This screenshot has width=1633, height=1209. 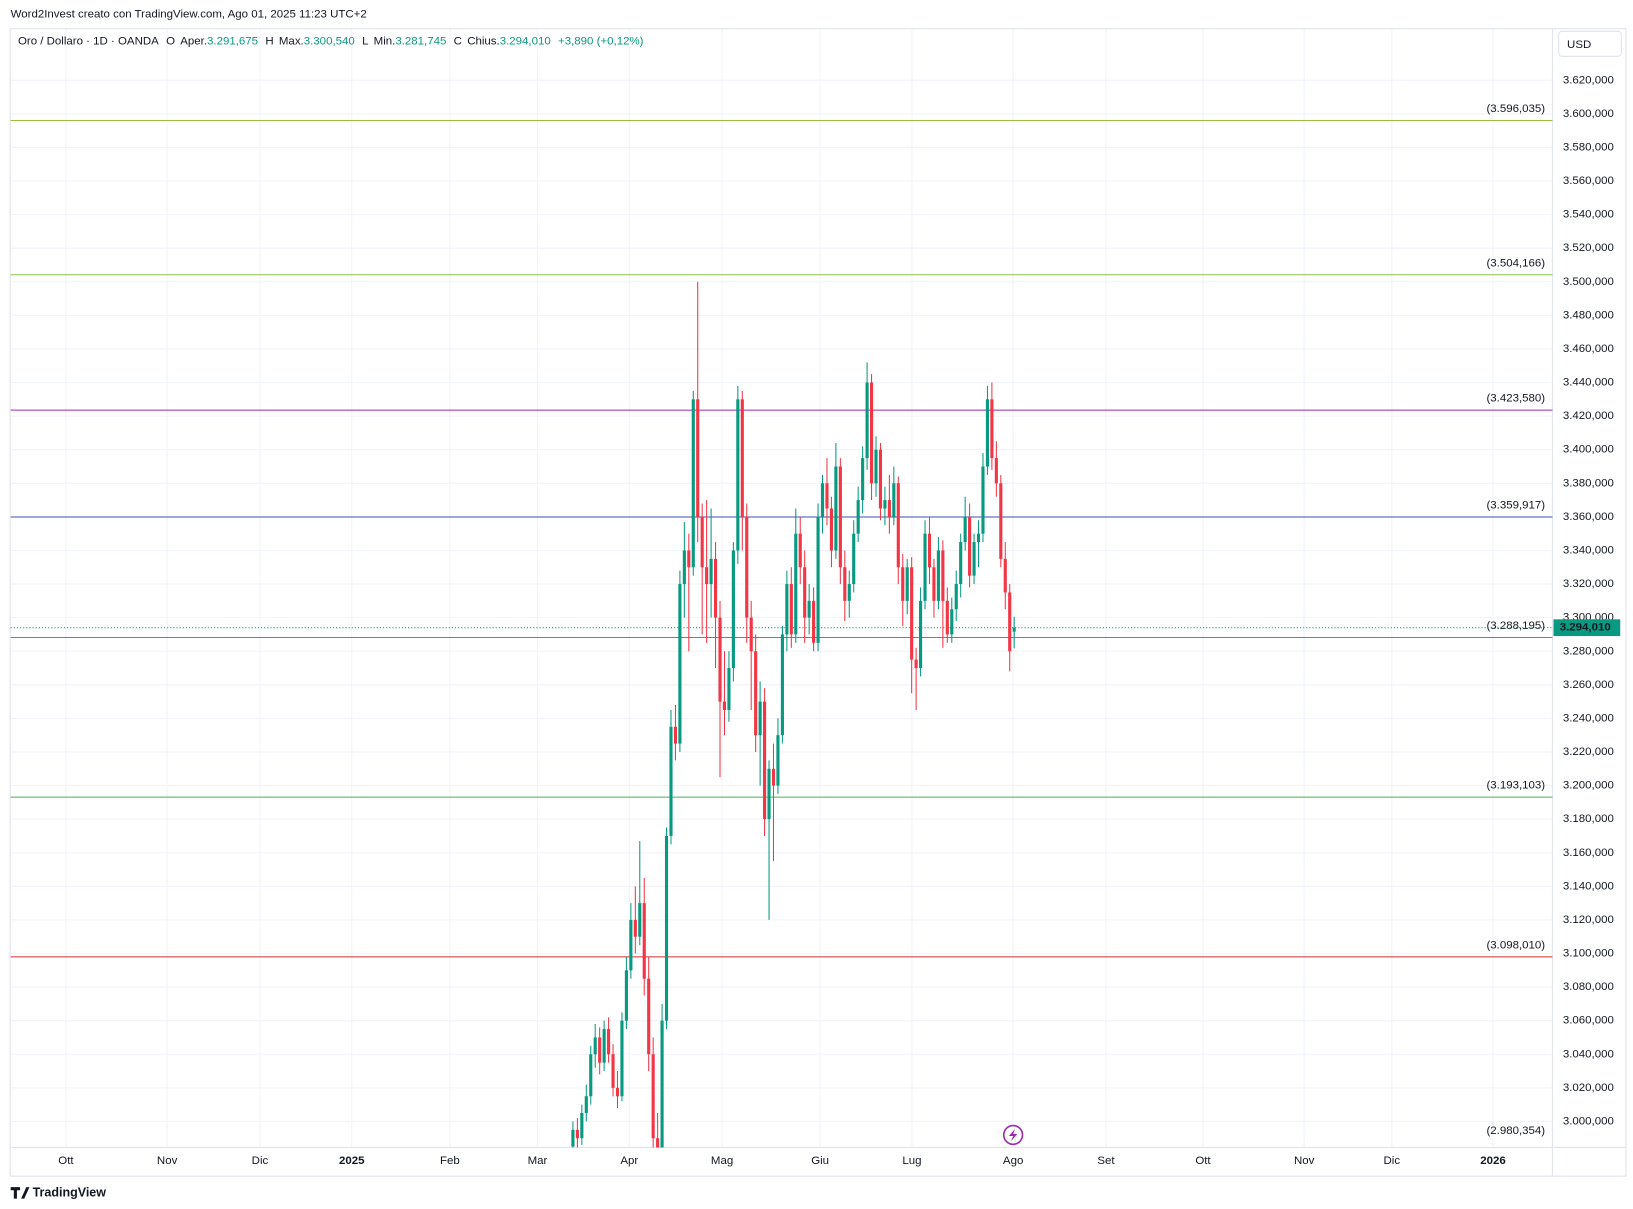 I want to click on y-tick-label: 3.440,000, so click(x=1588, y=383).